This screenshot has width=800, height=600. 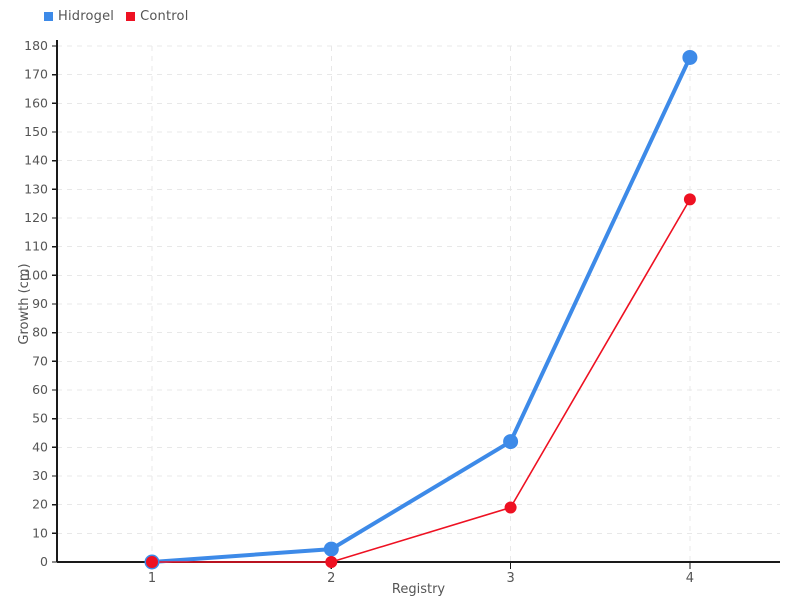 I want to click on y-tick-label: 50, so click(x=40, y=418).